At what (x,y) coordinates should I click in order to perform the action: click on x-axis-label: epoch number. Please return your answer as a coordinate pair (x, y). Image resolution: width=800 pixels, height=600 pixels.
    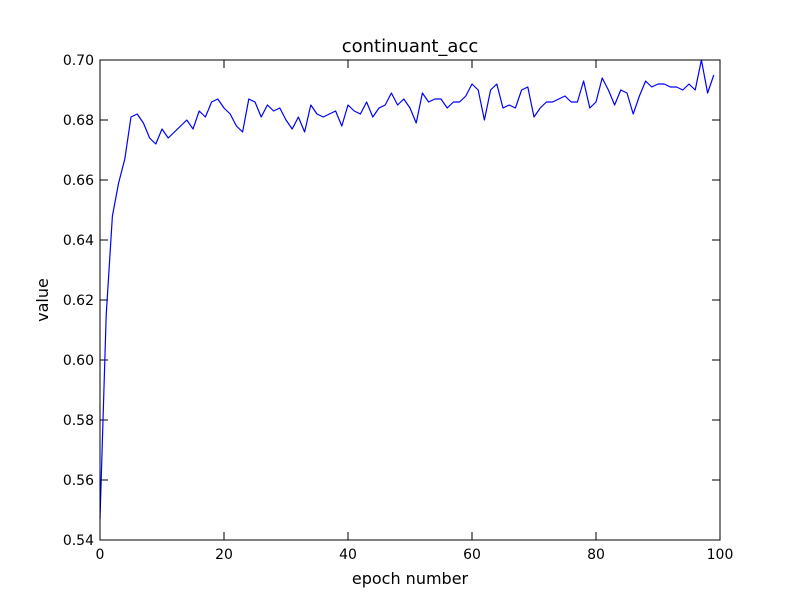
    Looking at the image, I should click on (410, 578).